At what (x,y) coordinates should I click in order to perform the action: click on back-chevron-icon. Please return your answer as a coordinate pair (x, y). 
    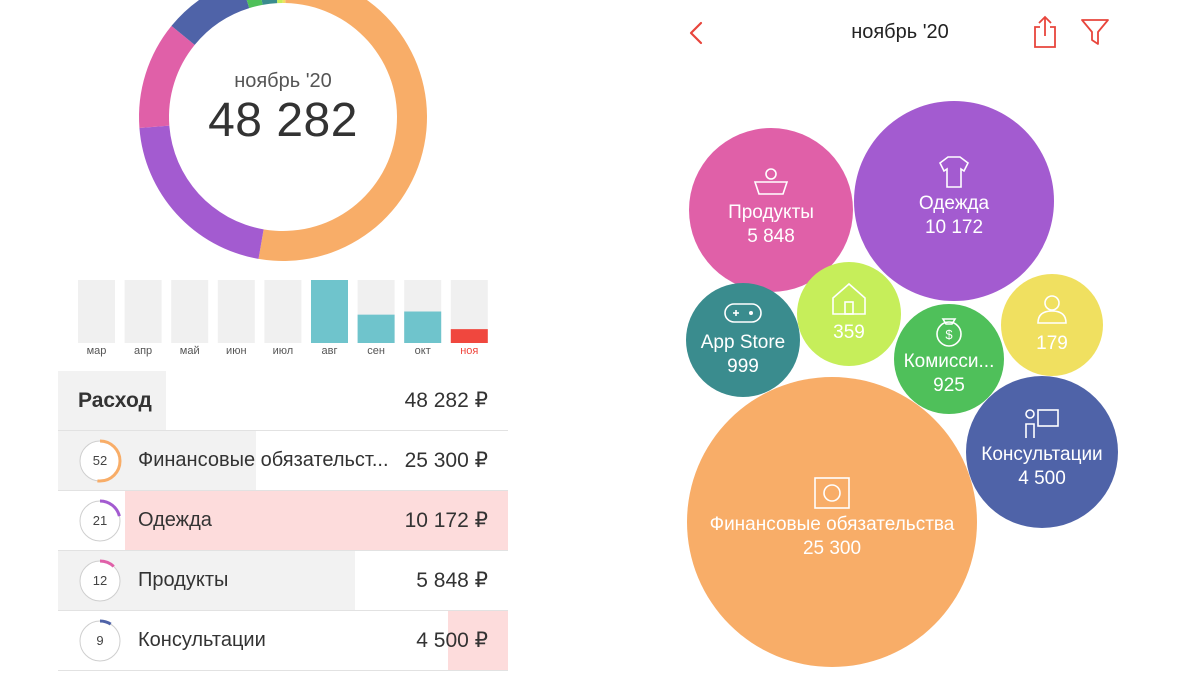
    Looking at the image, I should click on (697, 33).